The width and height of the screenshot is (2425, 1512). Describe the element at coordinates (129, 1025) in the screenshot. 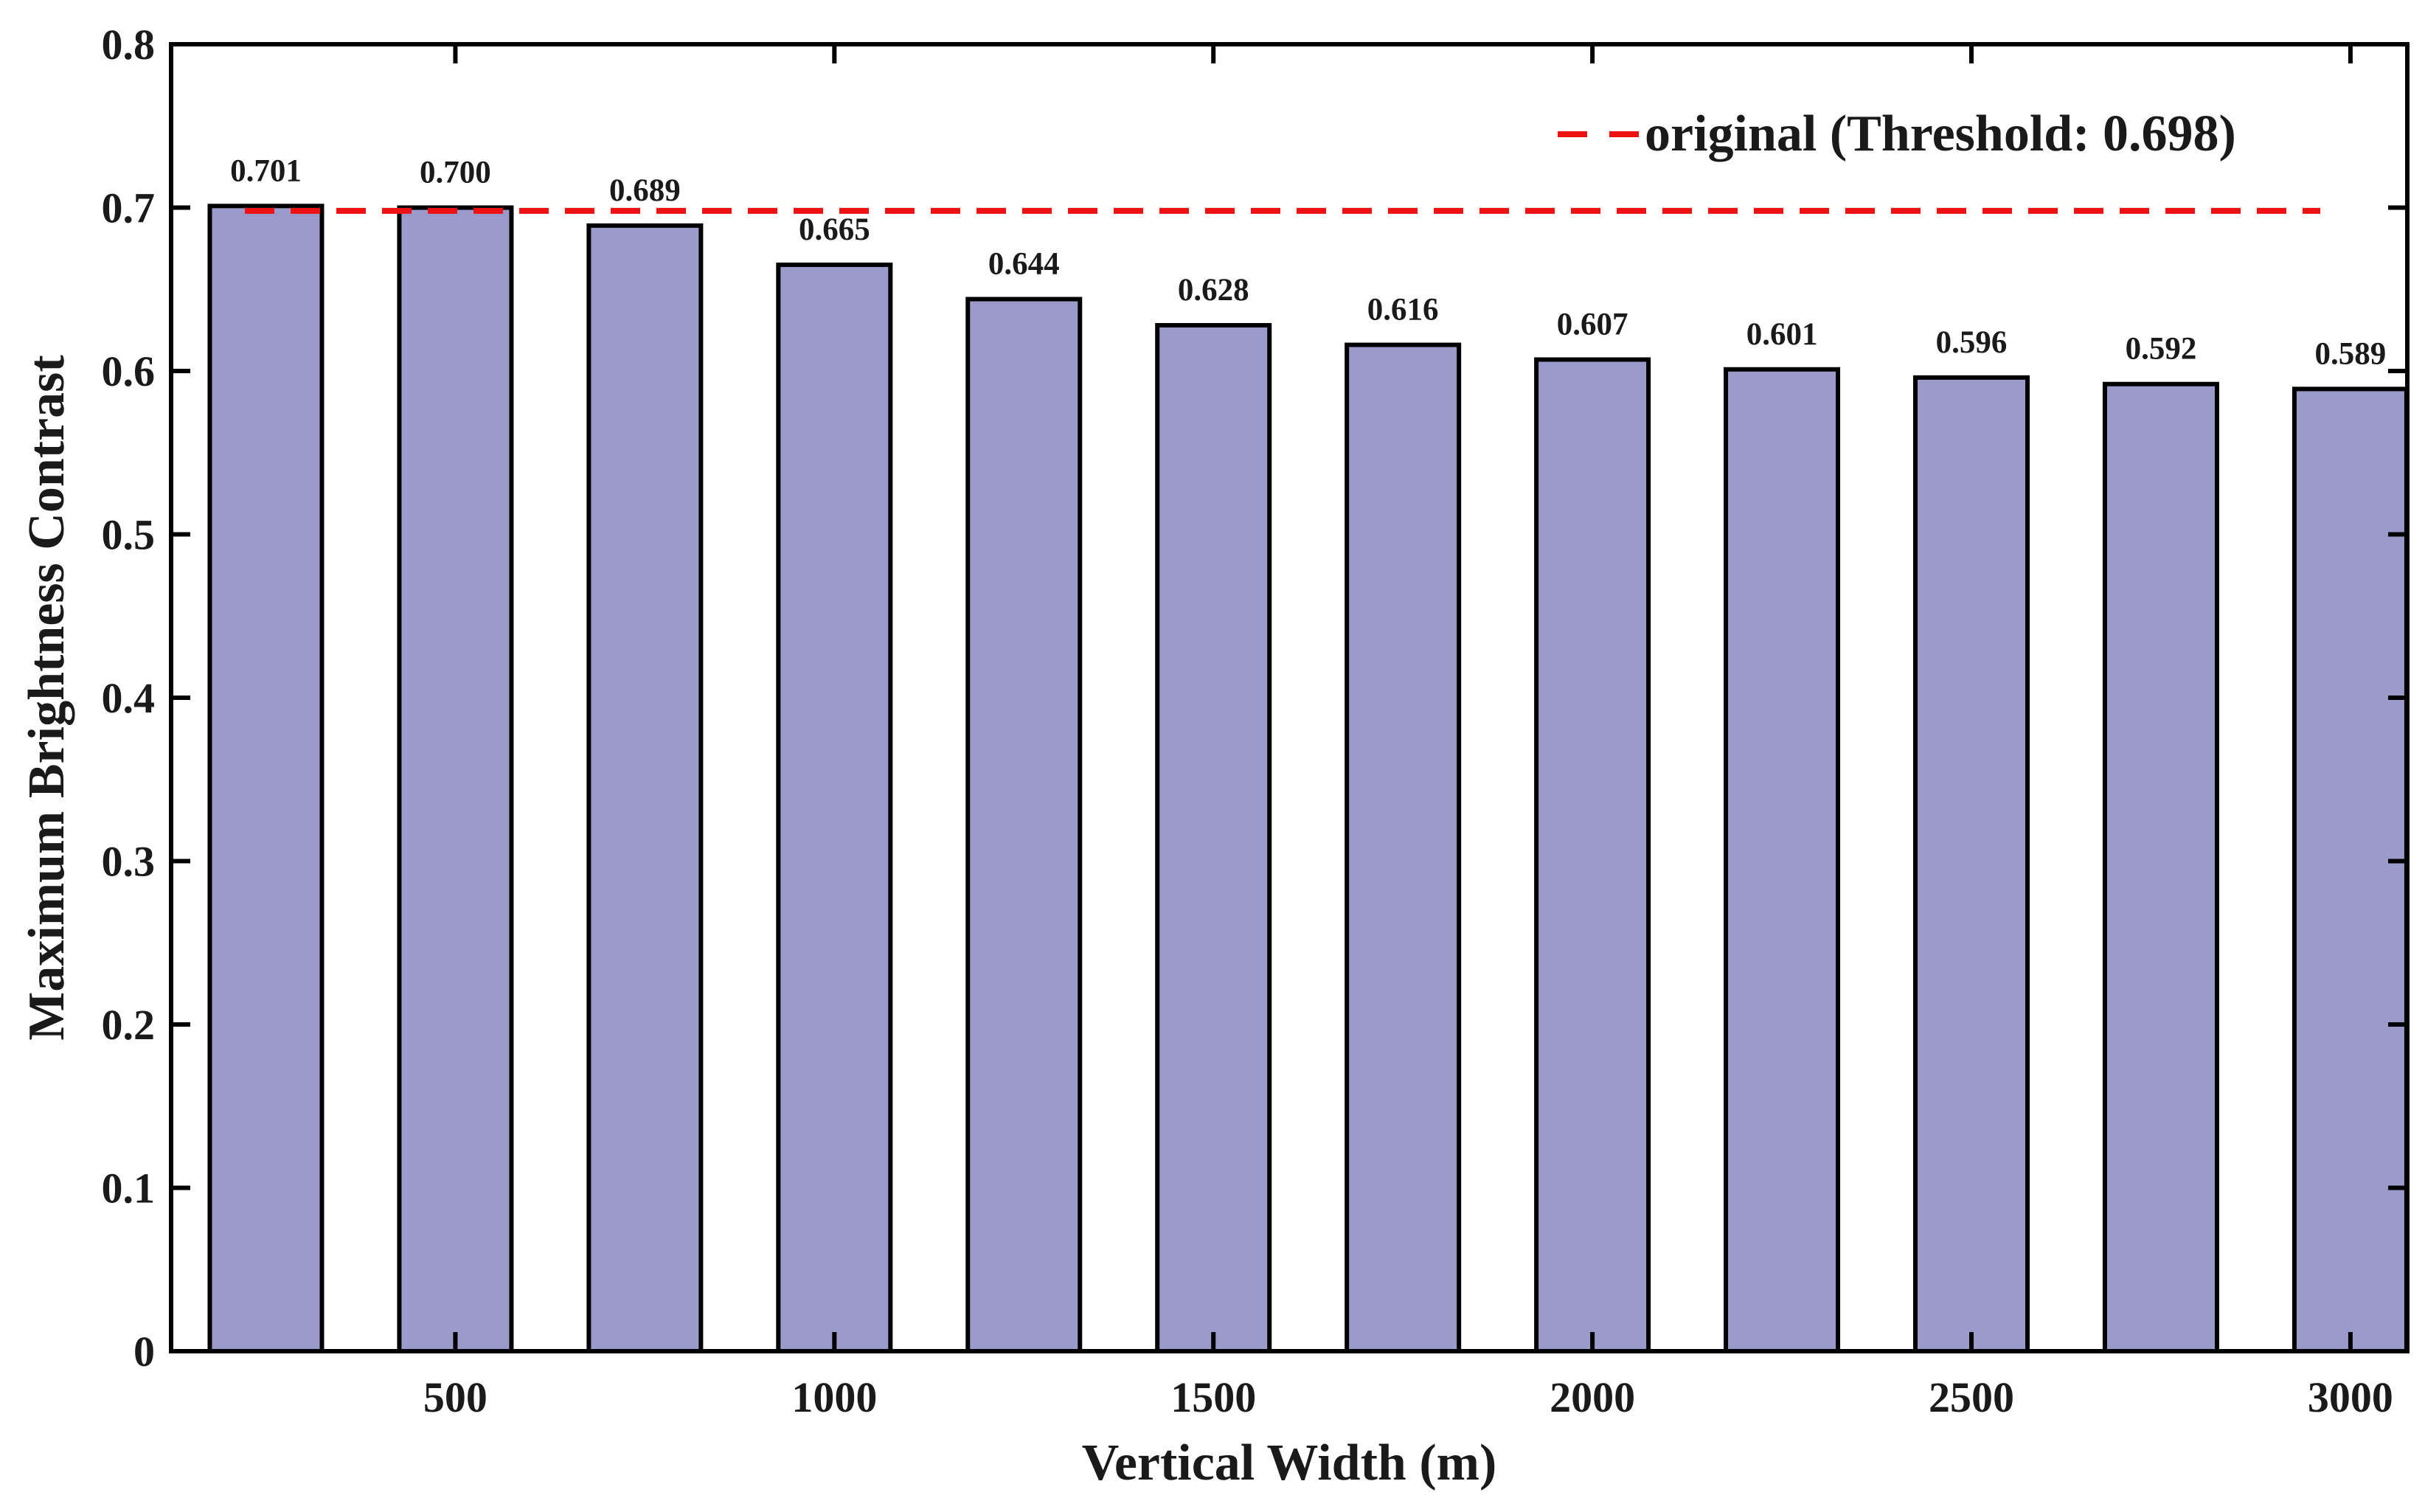

I see `ytick-label-2: 0.2` at that location.